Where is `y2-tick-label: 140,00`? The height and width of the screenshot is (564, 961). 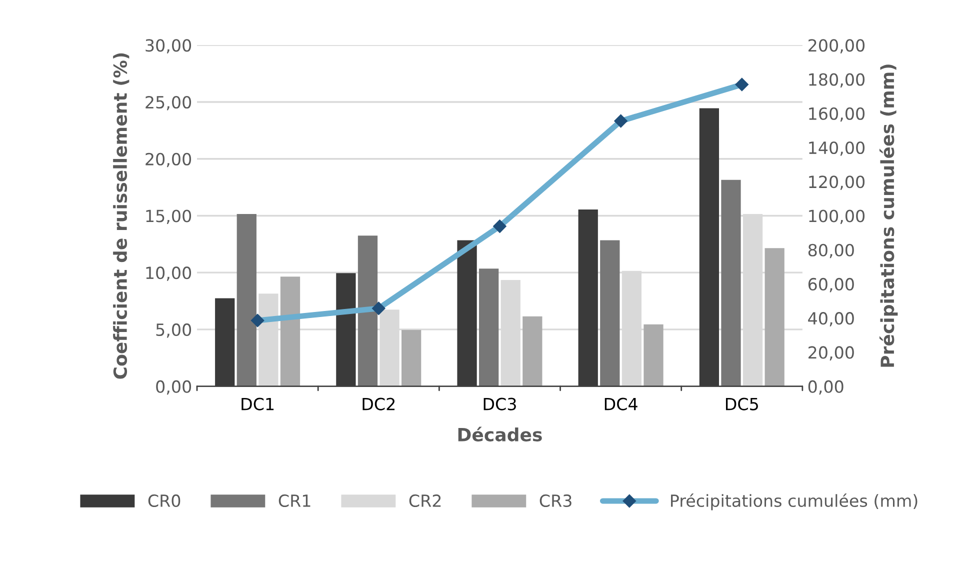
y2-tick-label: 140,00 is located at coordinates (837, 148).